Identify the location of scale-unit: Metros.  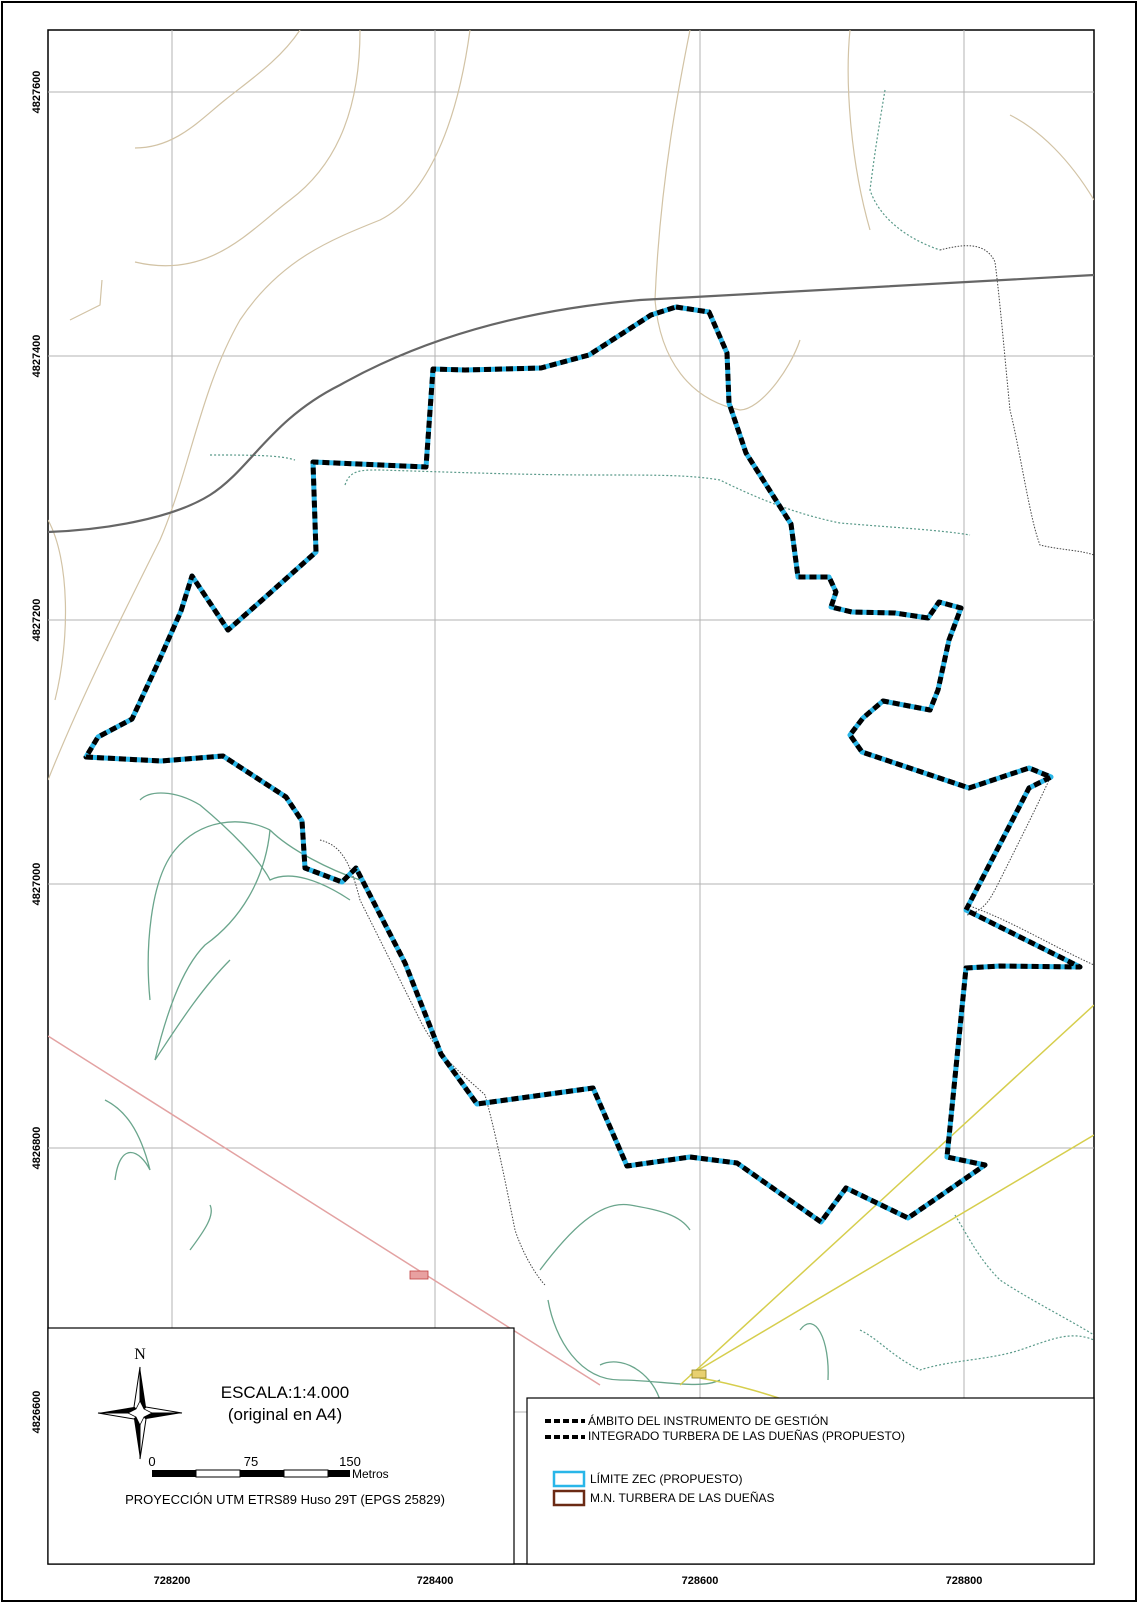
(370, 1474).